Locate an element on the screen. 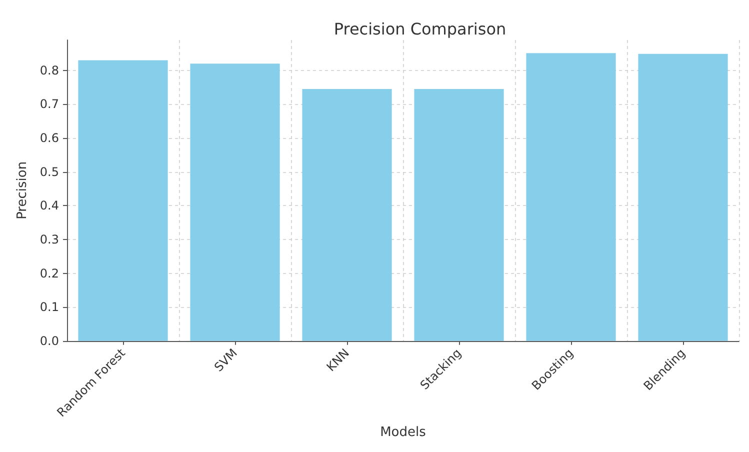 The width and height of the screenshot is (749, 452). y-tick-label: 0.3 is located at coordinates (49, 239).